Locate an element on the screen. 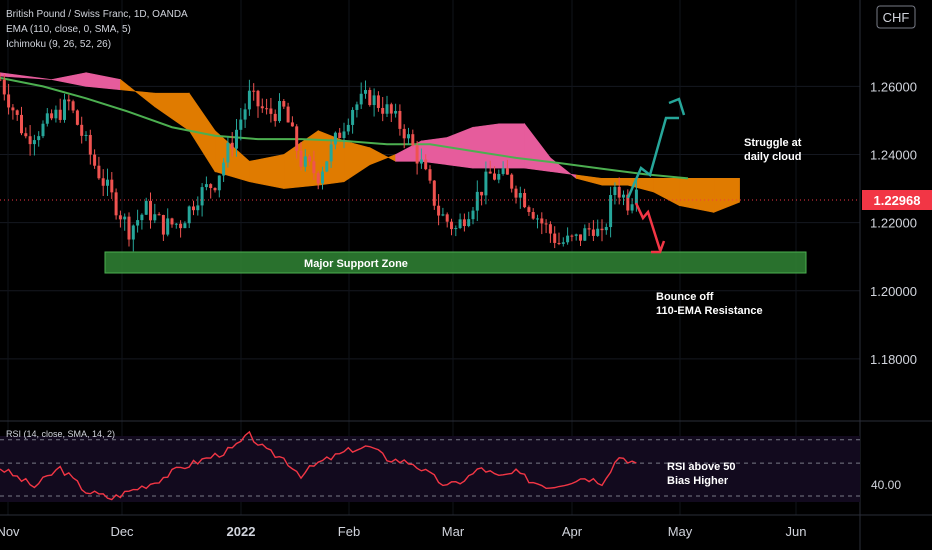 The image size is (932, 550). bullish-arrowhead is located at coordinates (677, 106).